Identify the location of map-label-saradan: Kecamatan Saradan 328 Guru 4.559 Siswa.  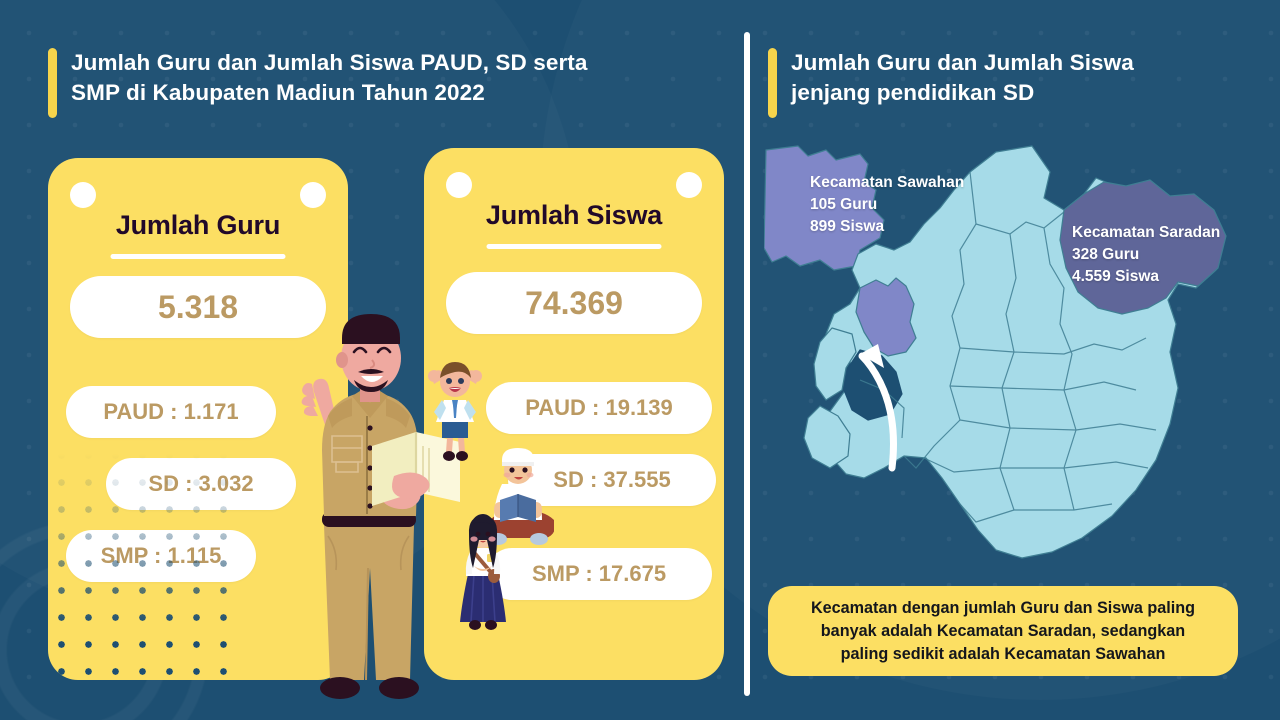
(1146, 254).